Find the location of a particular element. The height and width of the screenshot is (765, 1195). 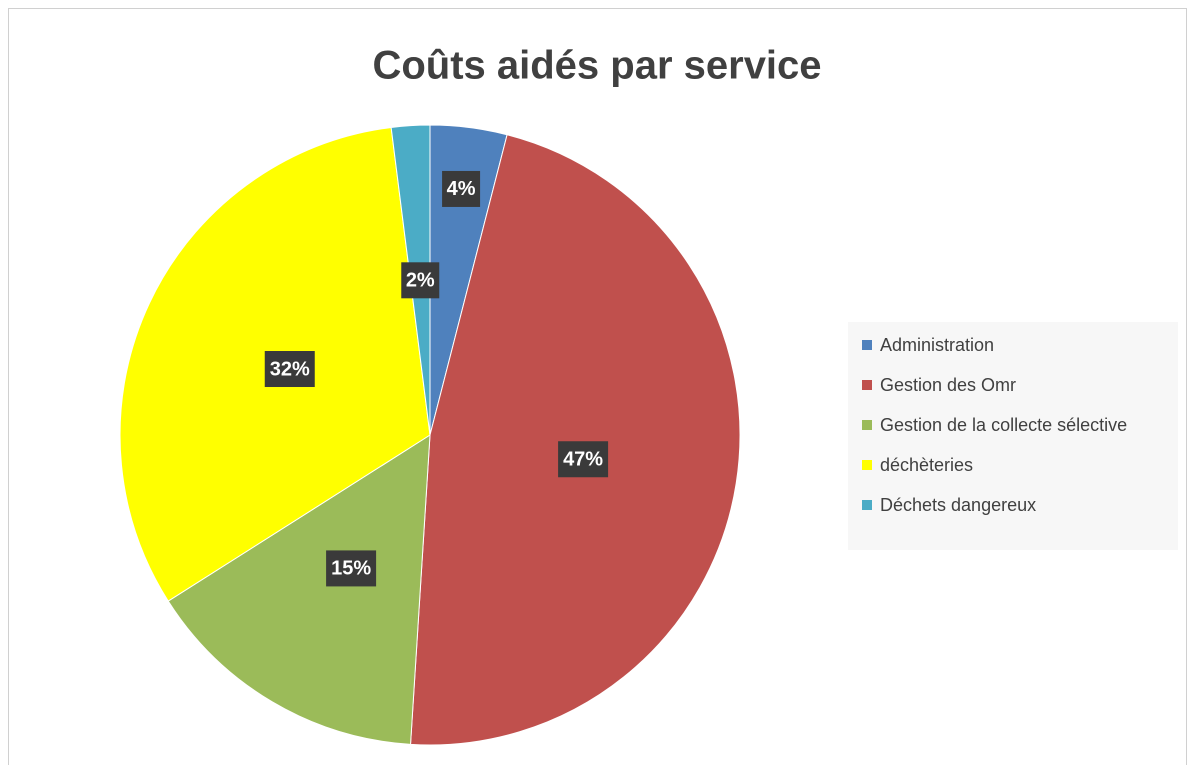

legend-label: Gestion des Omr is located at coordinates (948, 385).